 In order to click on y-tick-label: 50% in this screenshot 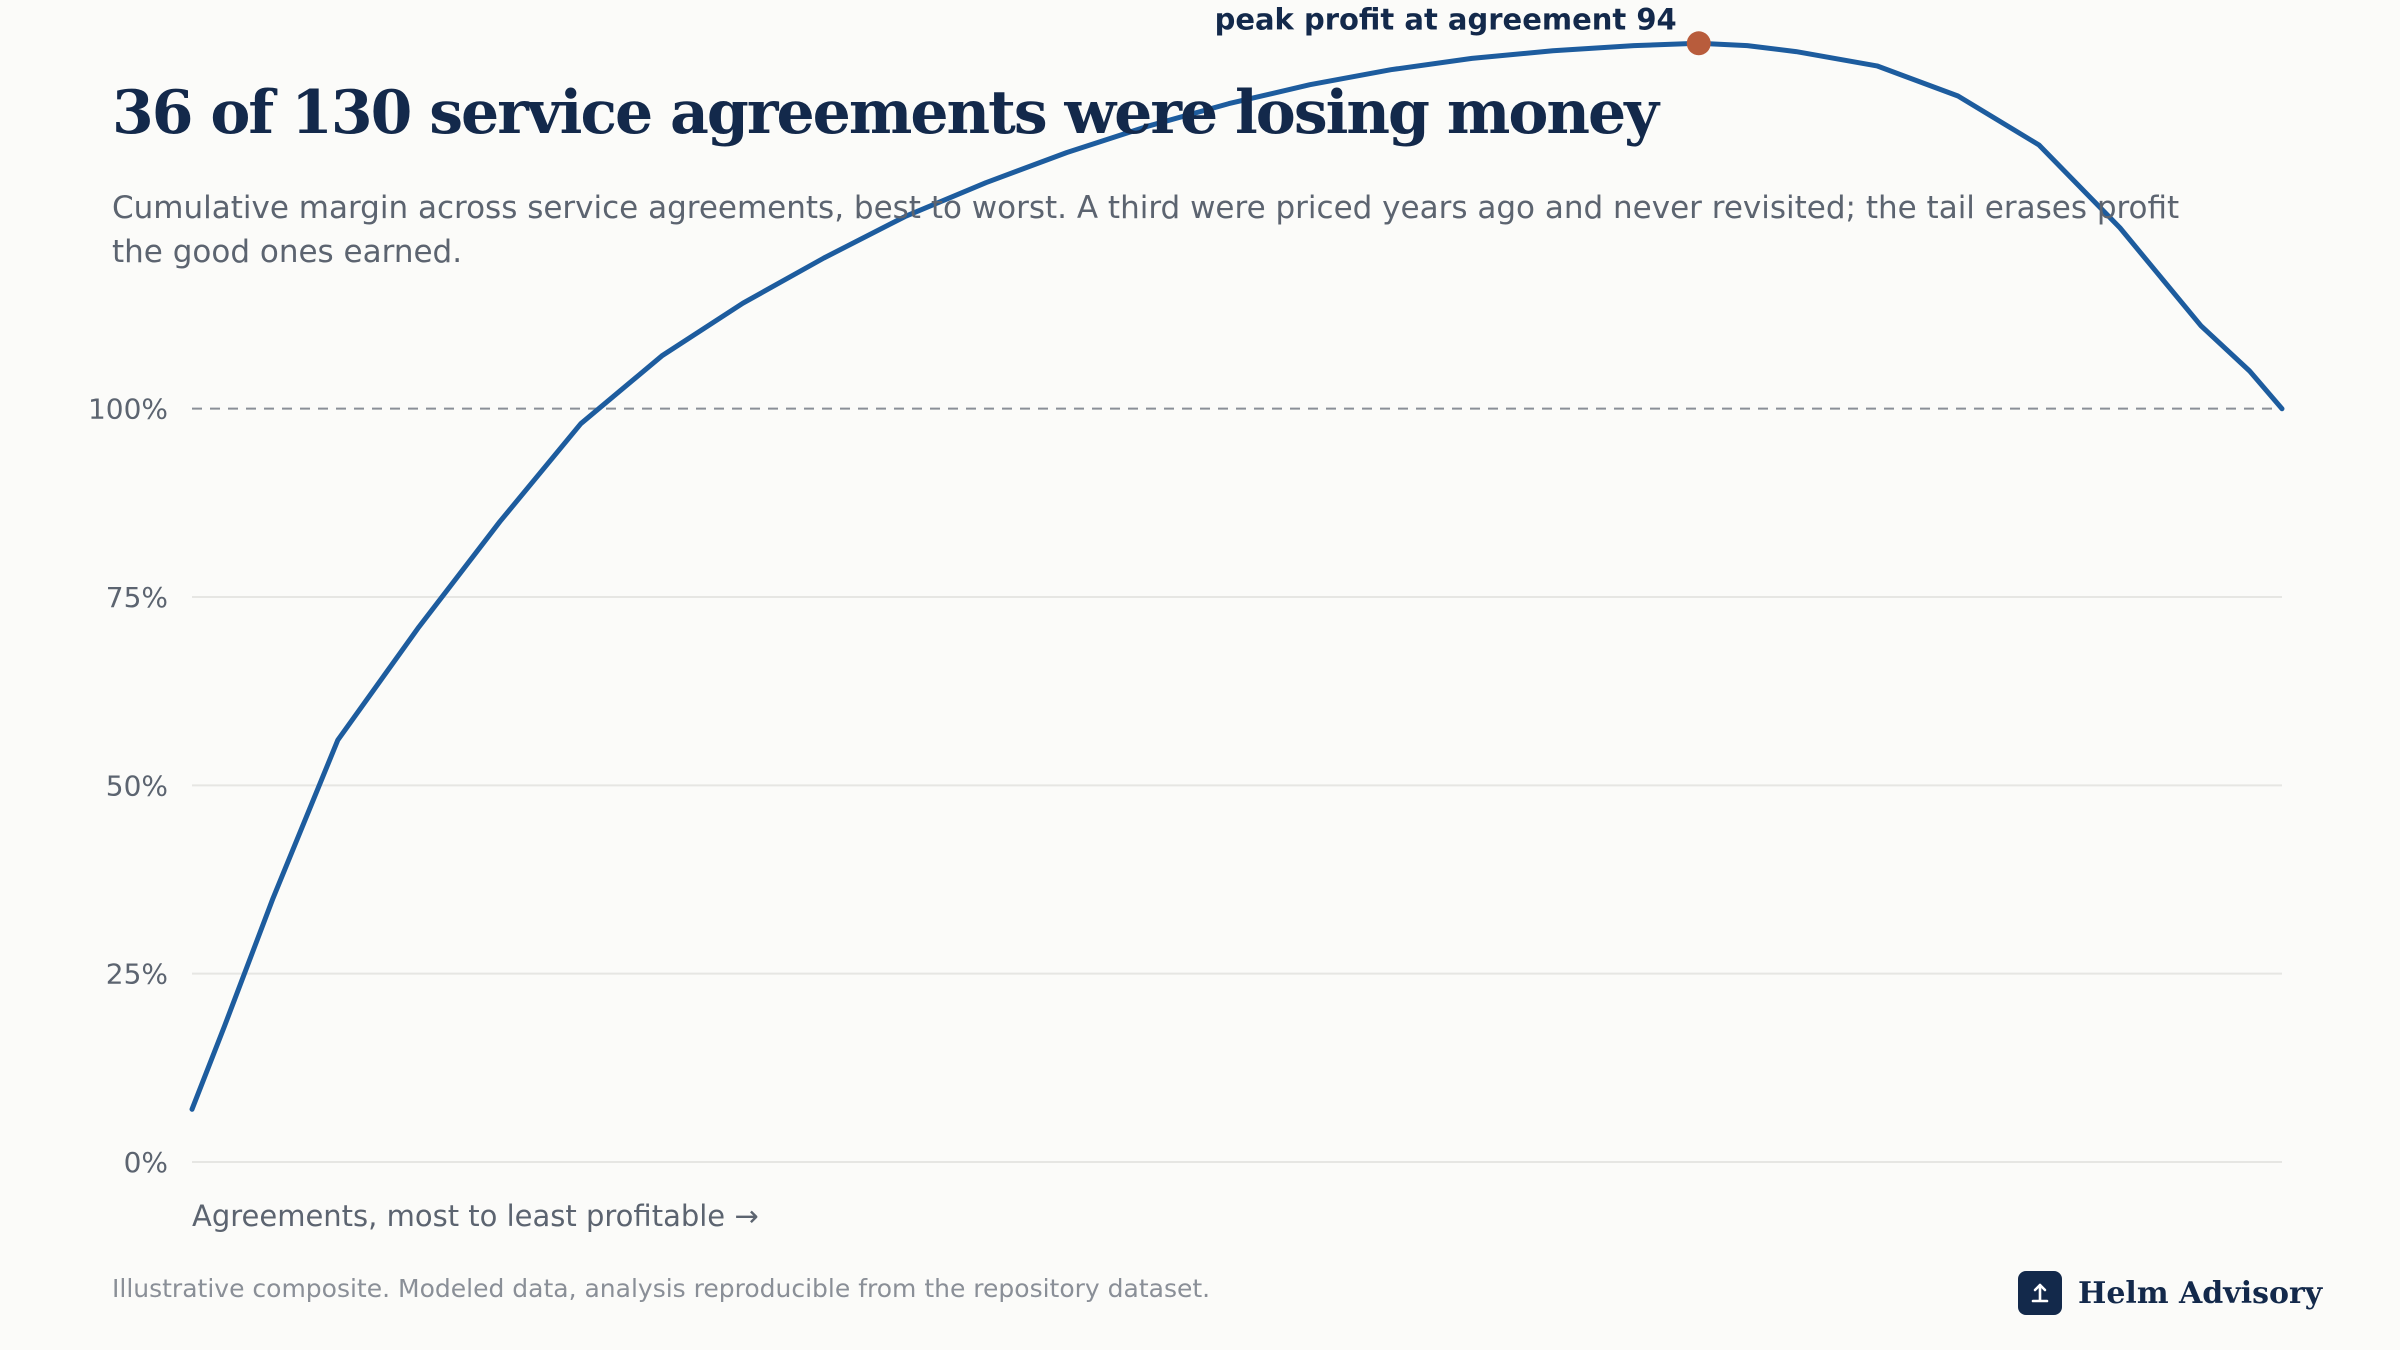, I will do `click(137, 785)`.